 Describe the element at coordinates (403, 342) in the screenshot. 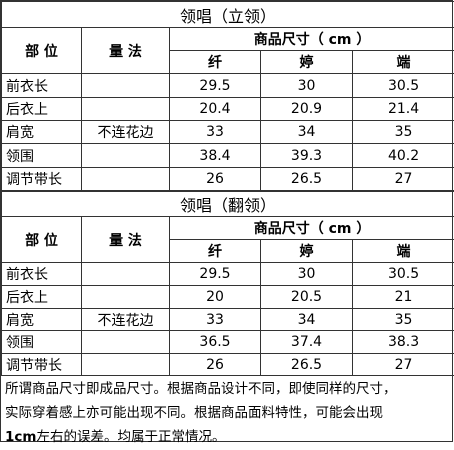

I see `size-value: 38.3` at that location.